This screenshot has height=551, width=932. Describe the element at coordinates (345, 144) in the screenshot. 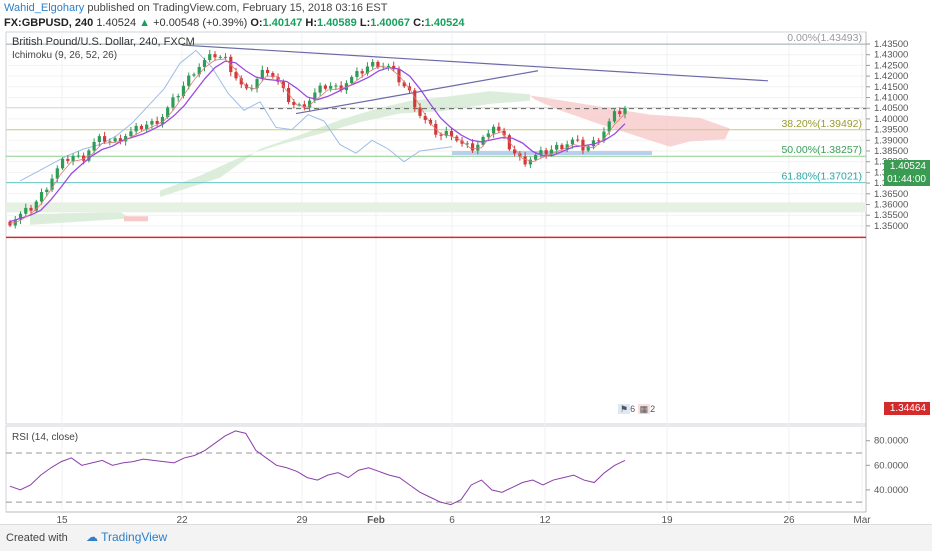

I see `ichimoku-cloud-green` at that location.